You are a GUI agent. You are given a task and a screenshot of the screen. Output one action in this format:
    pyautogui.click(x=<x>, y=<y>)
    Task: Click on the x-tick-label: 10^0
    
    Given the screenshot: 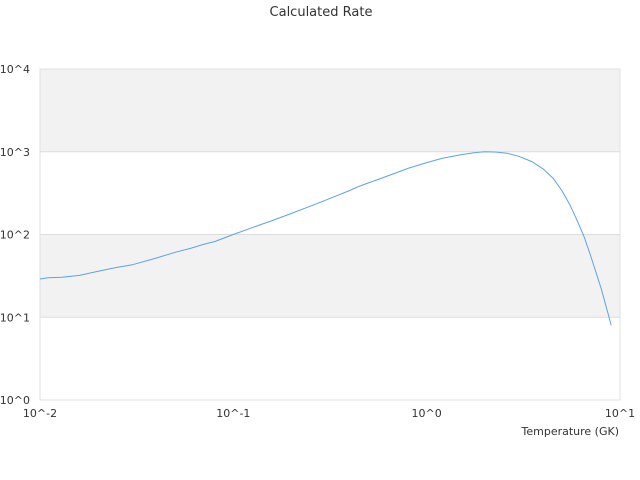 What is the action you would take?
    pyautogui.click(x=427, y=413)
    